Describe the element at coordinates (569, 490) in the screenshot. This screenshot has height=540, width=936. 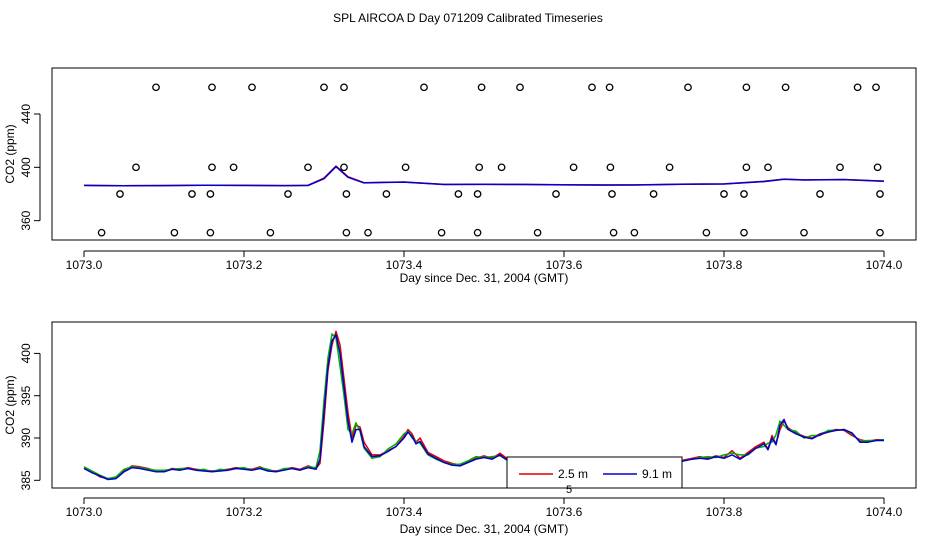
I see `legend-cut-label: 5` at that location.